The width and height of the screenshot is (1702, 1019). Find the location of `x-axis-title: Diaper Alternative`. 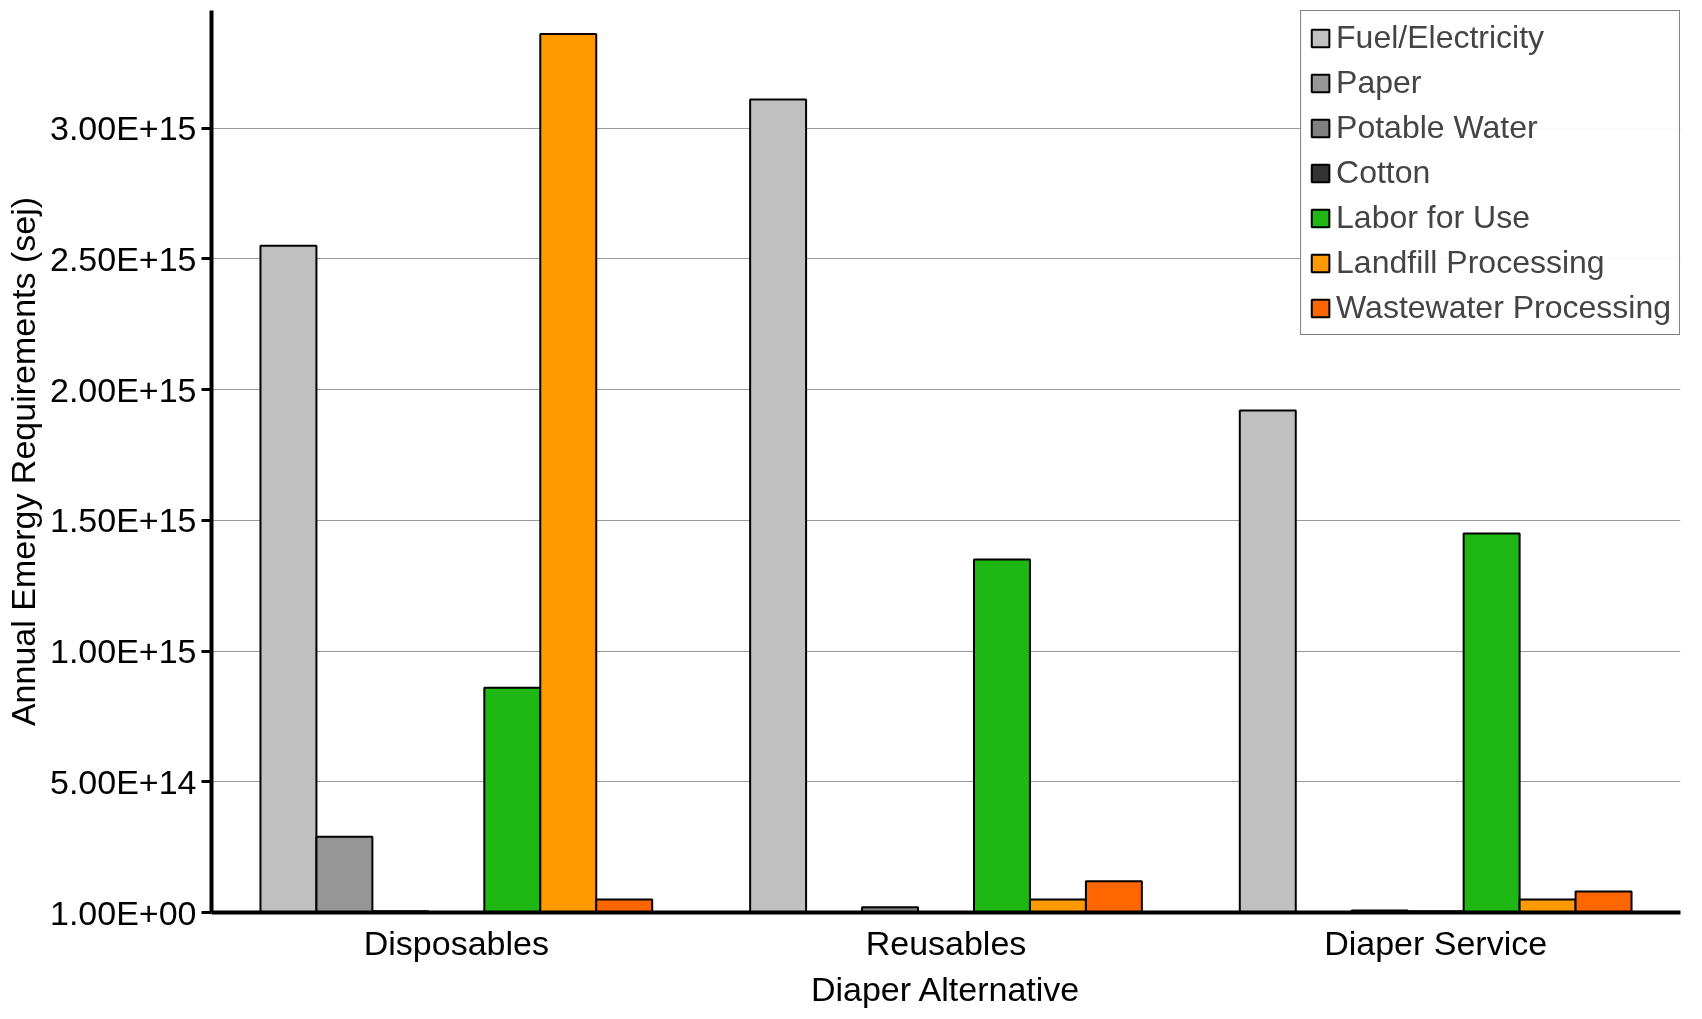

x-axis-title: Diaper Alternative is located at coordinates (945, 988).